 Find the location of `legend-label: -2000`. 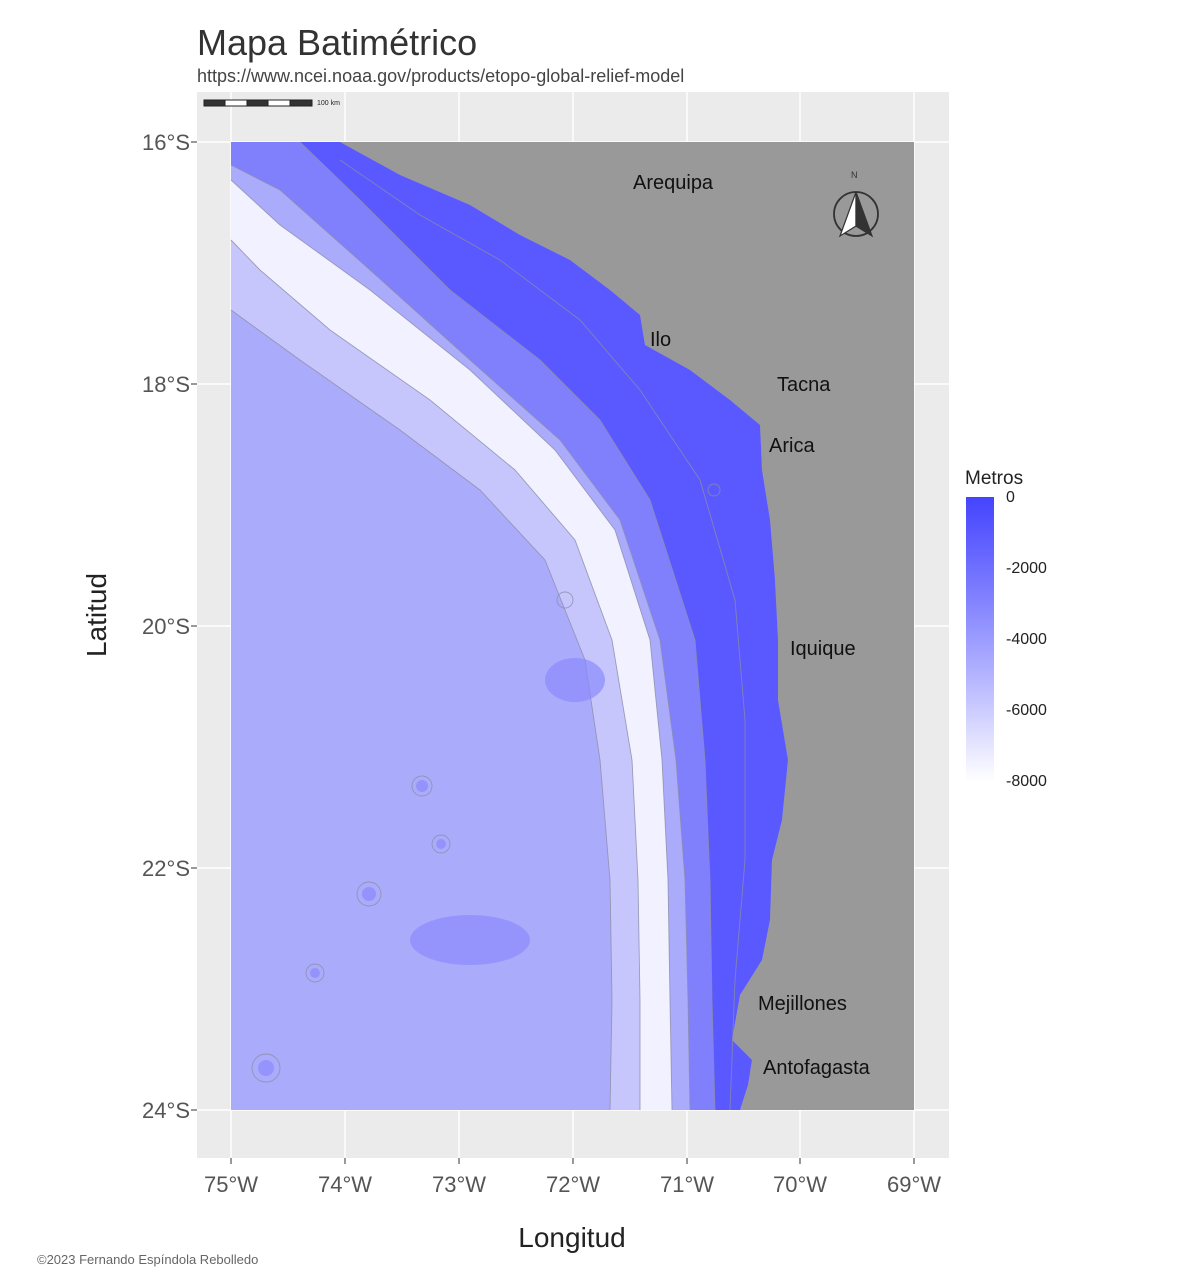

legend-label: -2000 is located at coordinates (1026, 568).